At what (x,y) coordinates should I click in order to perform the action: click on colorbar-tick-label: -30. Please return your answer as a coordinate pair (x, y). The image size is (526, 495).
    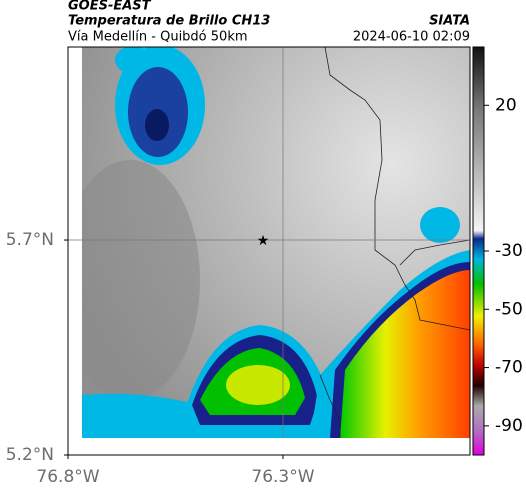
    Looking at the image, I should click on (509, 251).